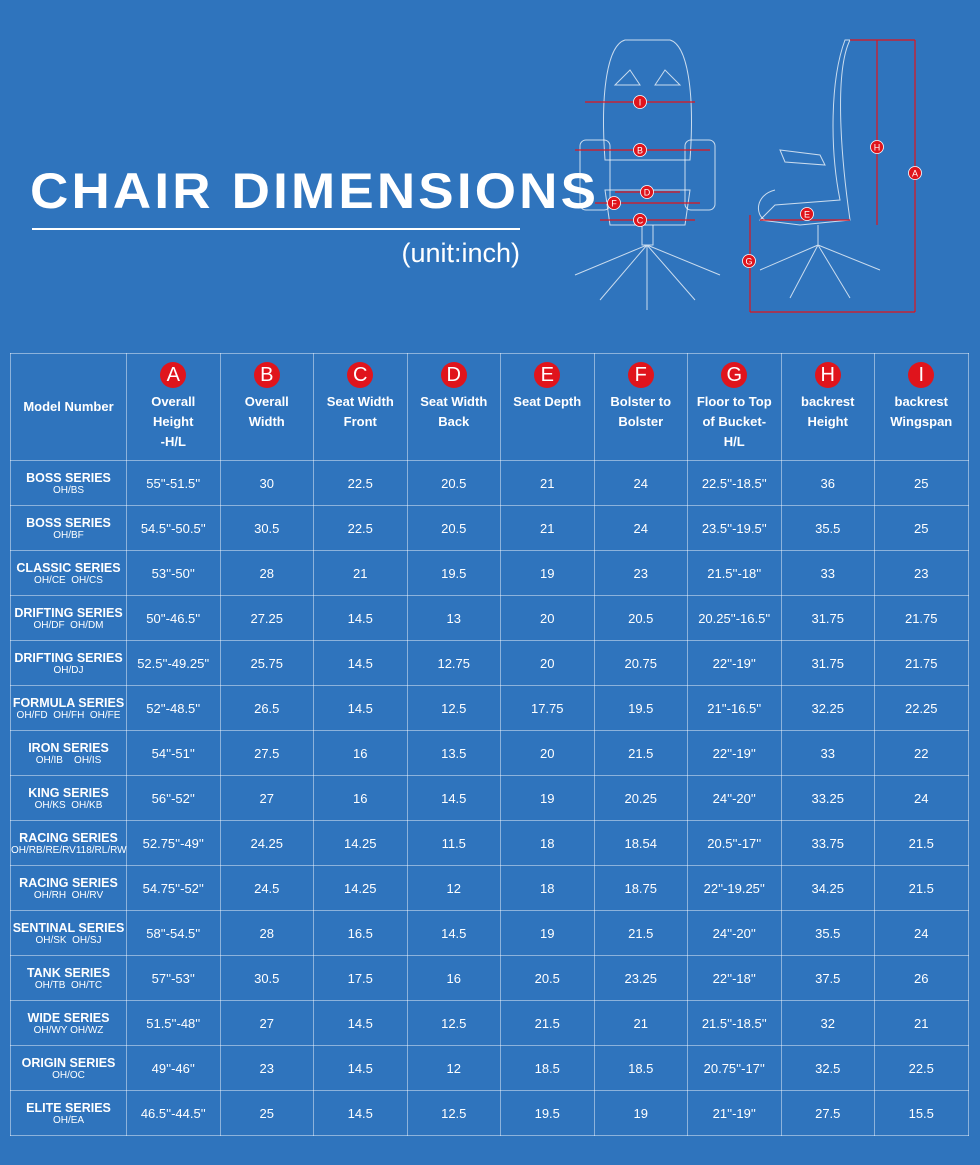  Describe the element at coordinates (68, 612) in the screenshot. I see `series-name: DRIFTING SERIES` at that location.